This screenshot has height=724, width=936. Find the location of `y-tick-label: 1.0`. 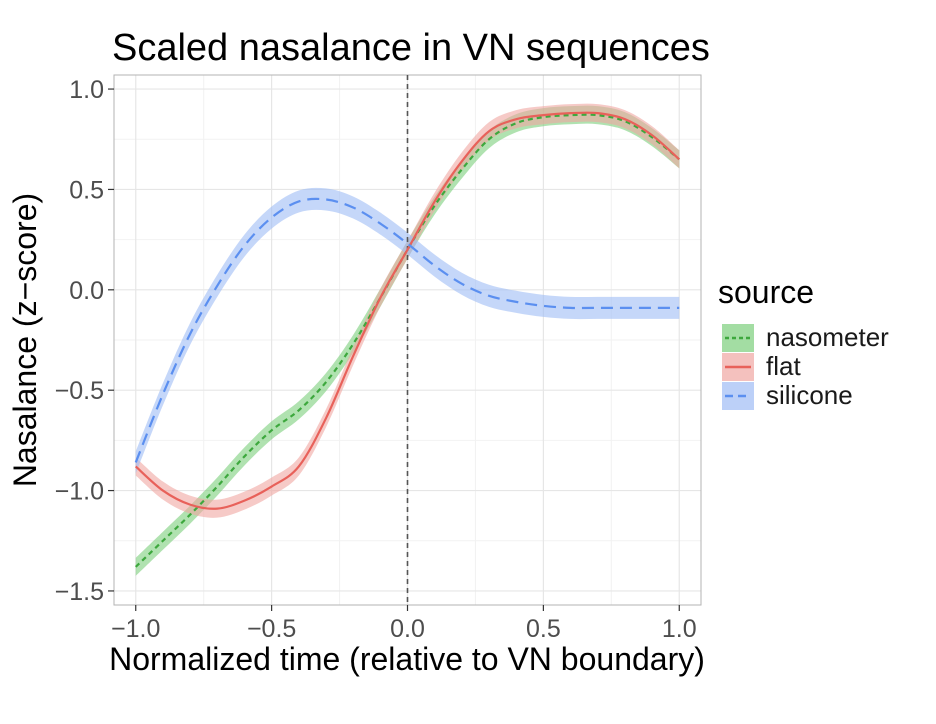

y-tick-label: 1.0 is located at coordinates (86, 90).